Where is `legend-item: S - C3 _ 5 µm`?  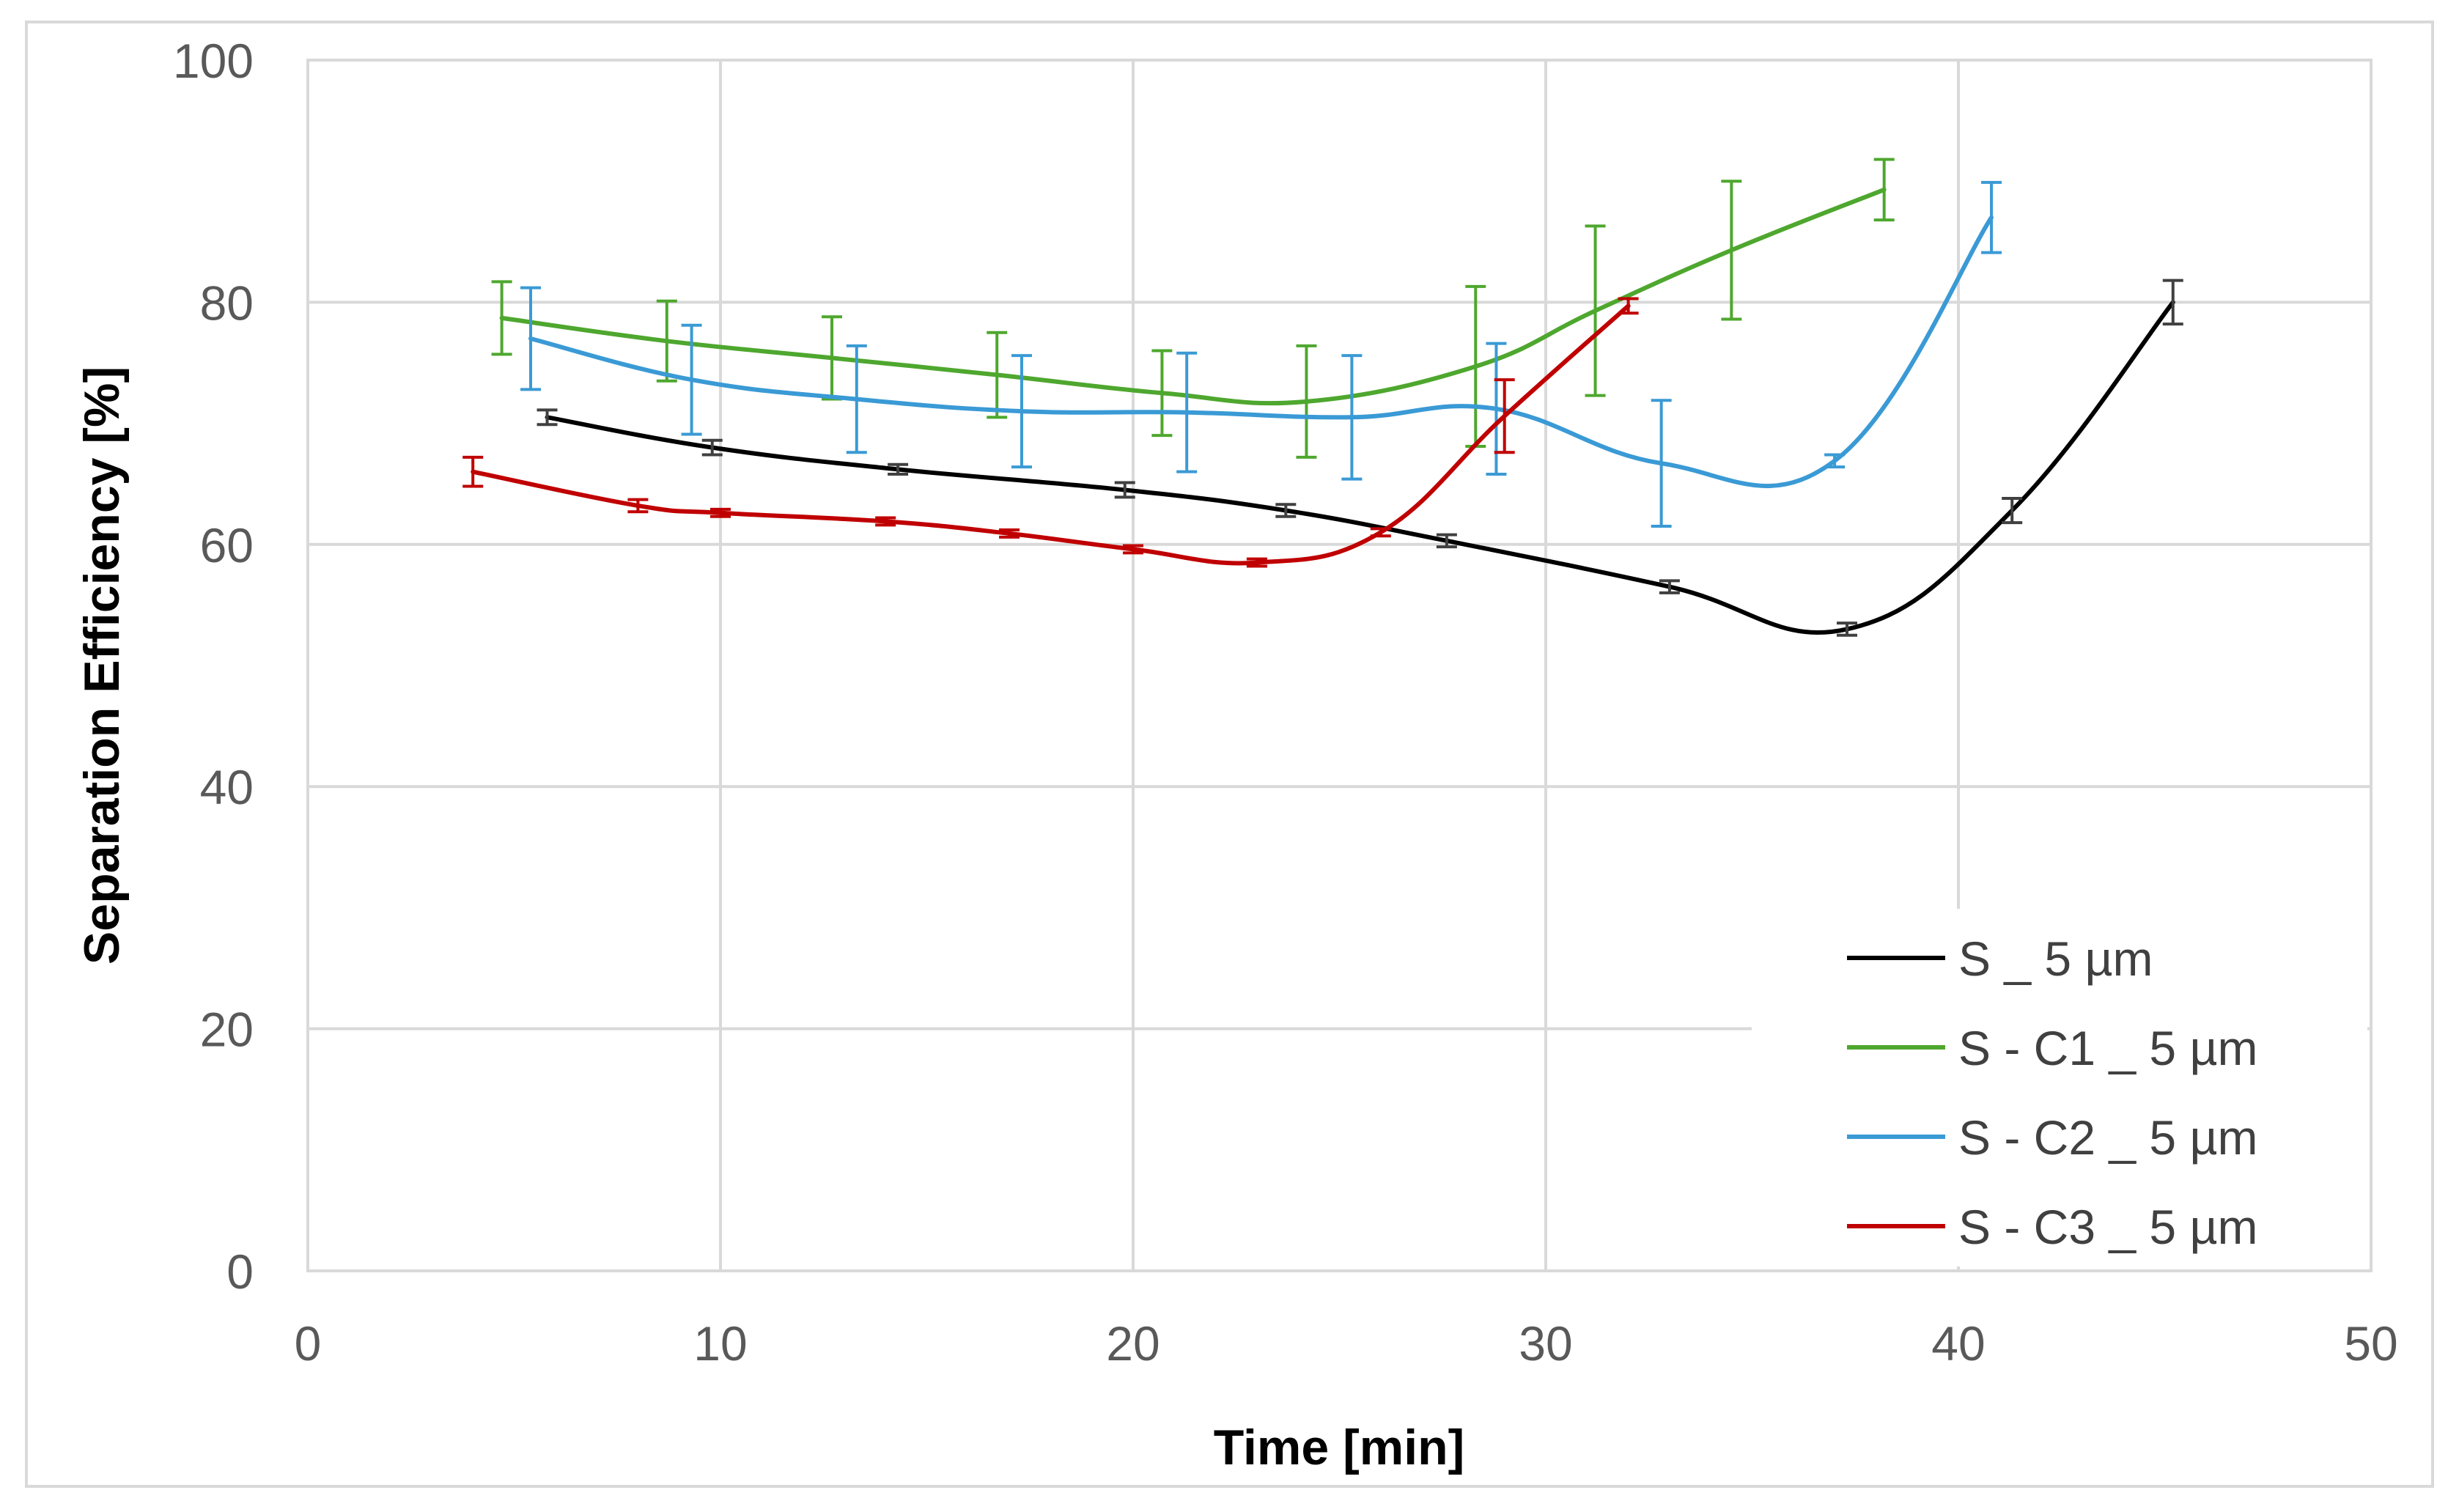 legend-item: S - C3 _ 5 µm is located at coordinates (2052, 1227).